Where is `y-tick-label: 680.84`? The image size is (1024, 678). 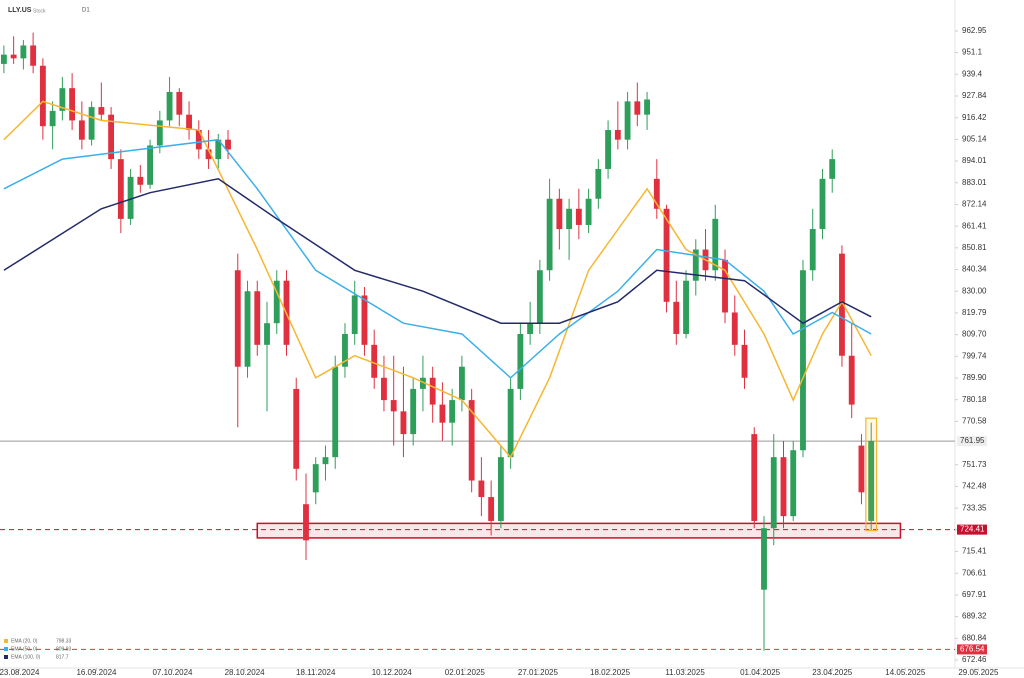 y-tick-label: 680.84 is located at coordinates (974, 637).